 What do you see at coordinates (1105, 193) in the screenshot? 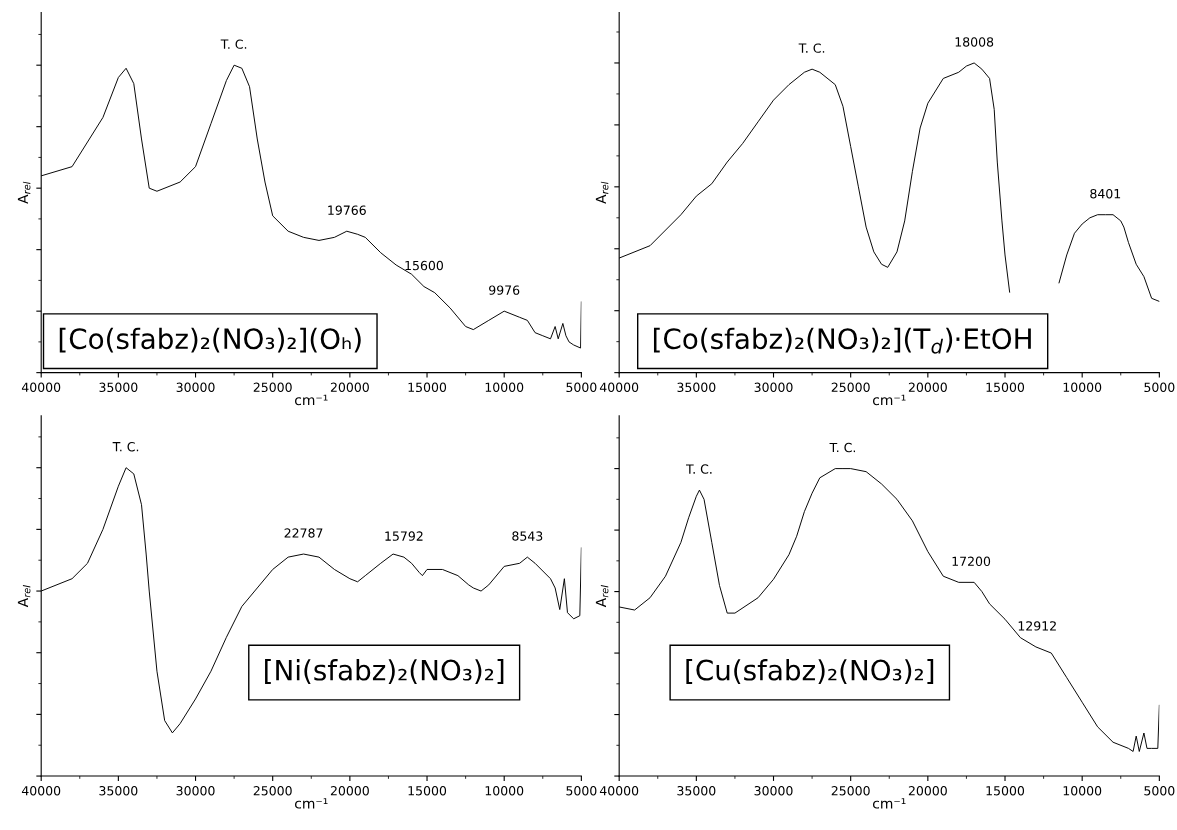
I see `annotation: 8401` at bounding box center [1105, 193].